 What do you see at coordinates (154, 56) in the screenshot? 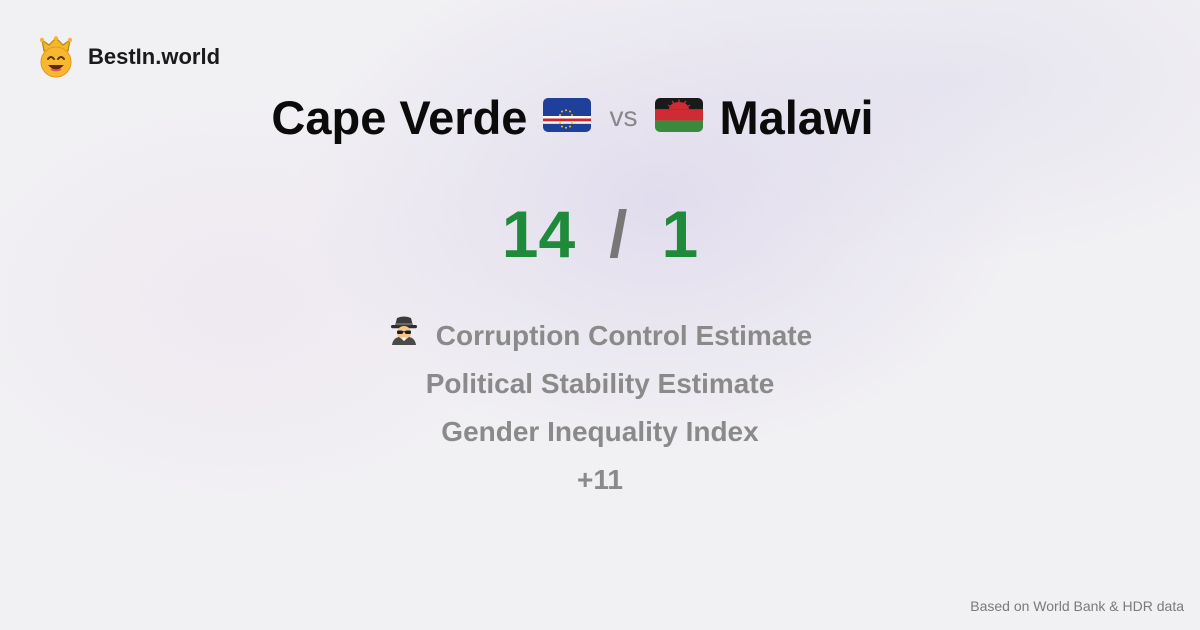
I see `brand-name: BestIn.world` at bounding box center [154, 56].